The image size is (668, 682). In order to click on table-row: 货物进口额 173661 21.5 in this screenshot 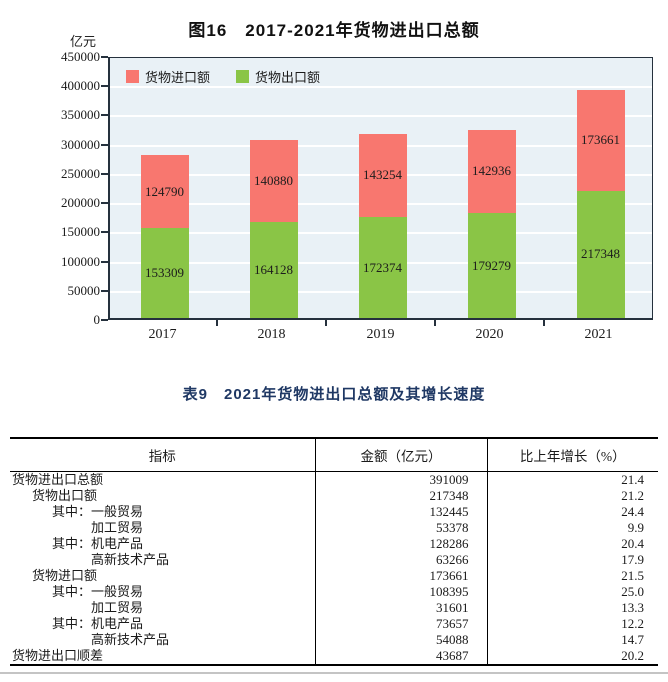, I will do `click(334, 575)`.